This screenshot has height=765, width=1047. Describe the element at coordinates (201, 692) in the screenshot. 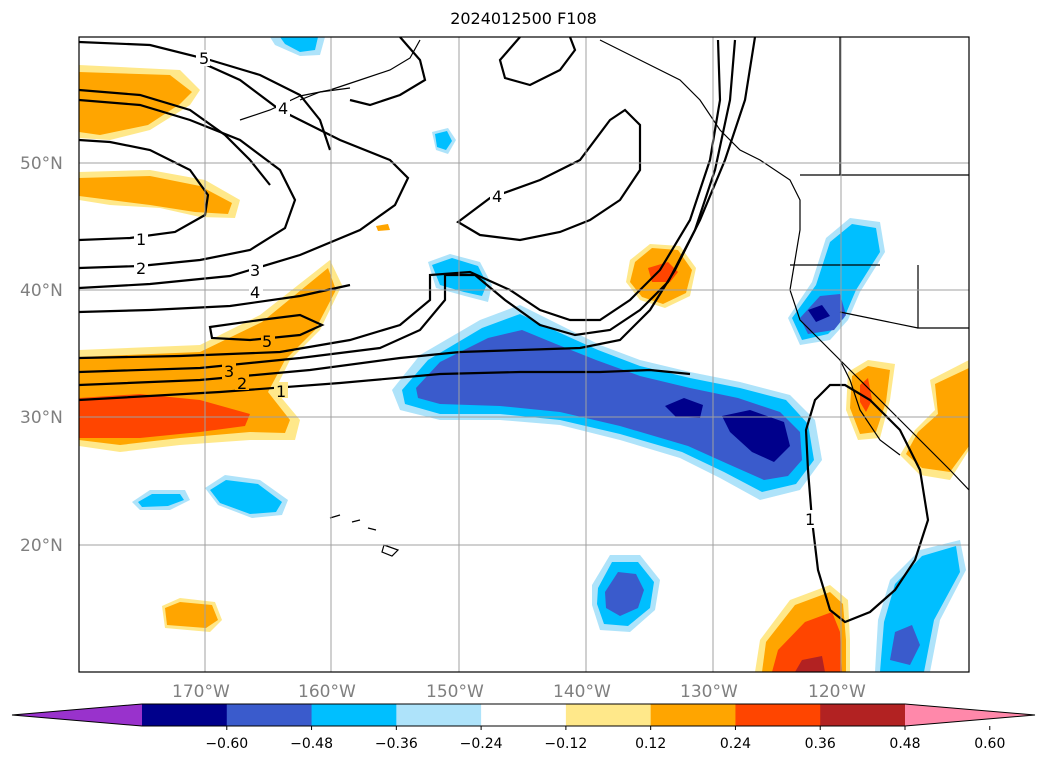

I see `lon-label-170w: 170°W` at that location.